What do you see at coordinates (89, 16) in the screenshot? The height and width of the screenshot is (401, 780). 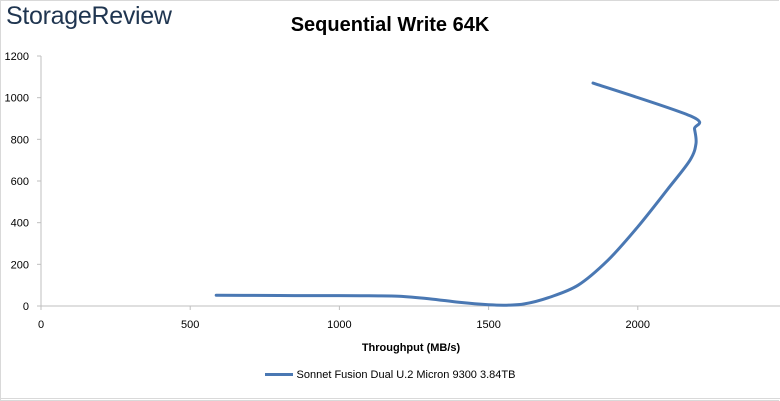 I see `storagereview-logo: StorageReview` at bounding box center [89, 16].